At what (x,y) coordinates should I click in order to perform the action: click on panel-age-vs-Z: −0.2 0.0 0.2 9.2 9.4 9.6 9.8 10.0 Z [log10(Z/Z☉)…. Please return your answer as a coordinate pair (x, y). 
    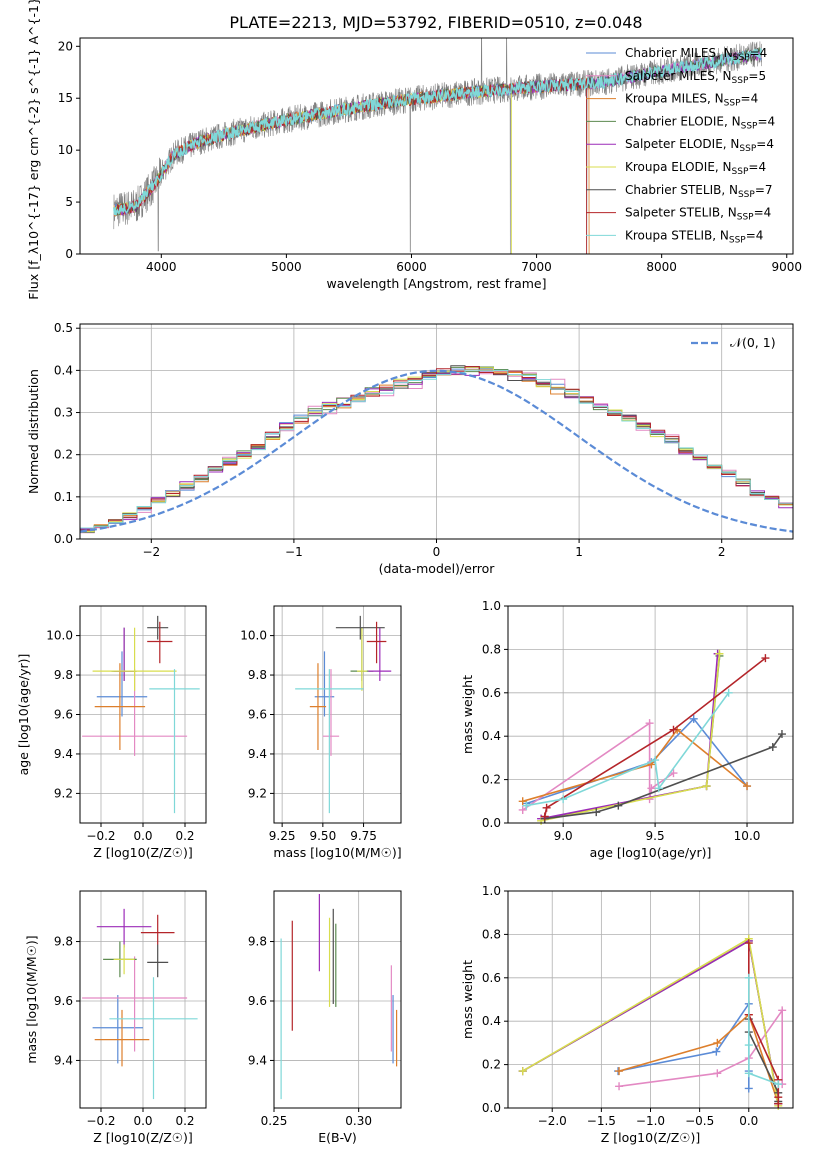
    Looking at the image, I should click on (111, 732).